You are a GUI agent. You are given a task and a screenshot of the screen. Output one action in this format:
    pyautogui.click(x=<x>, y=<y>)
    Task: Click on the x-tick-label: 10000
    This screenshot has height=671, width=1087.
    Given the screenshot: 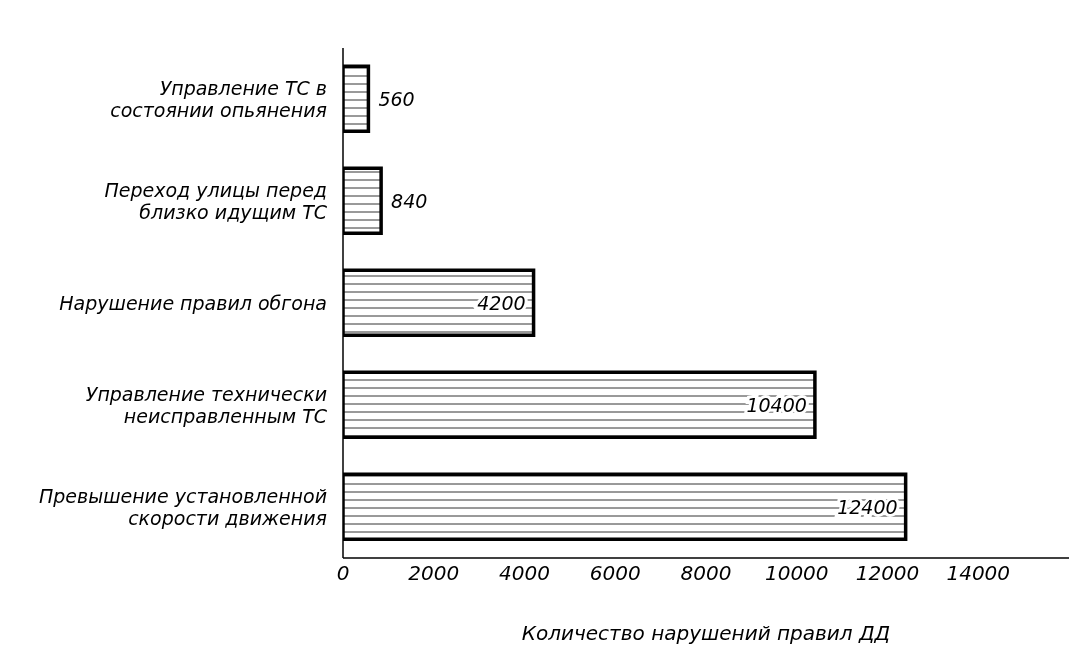 What is the action you would take?
    pyautogui.click(x=796, y=573)
    